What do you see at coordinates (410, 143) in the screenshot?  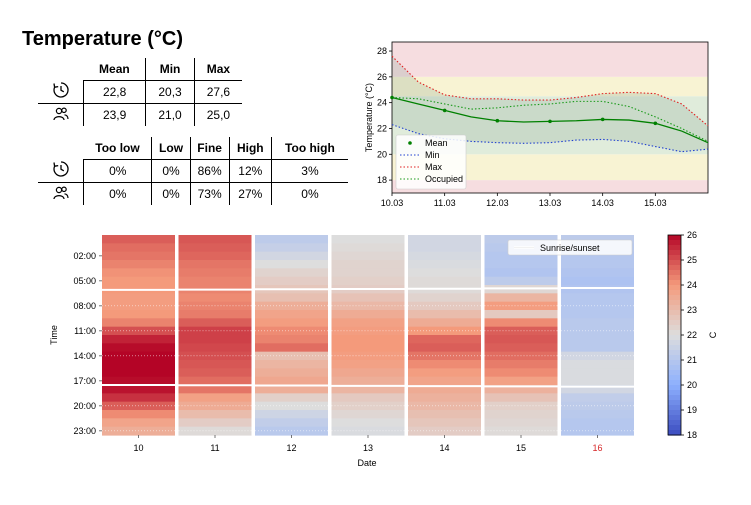 I see `legend-marker` at bounding box center [410, 143].